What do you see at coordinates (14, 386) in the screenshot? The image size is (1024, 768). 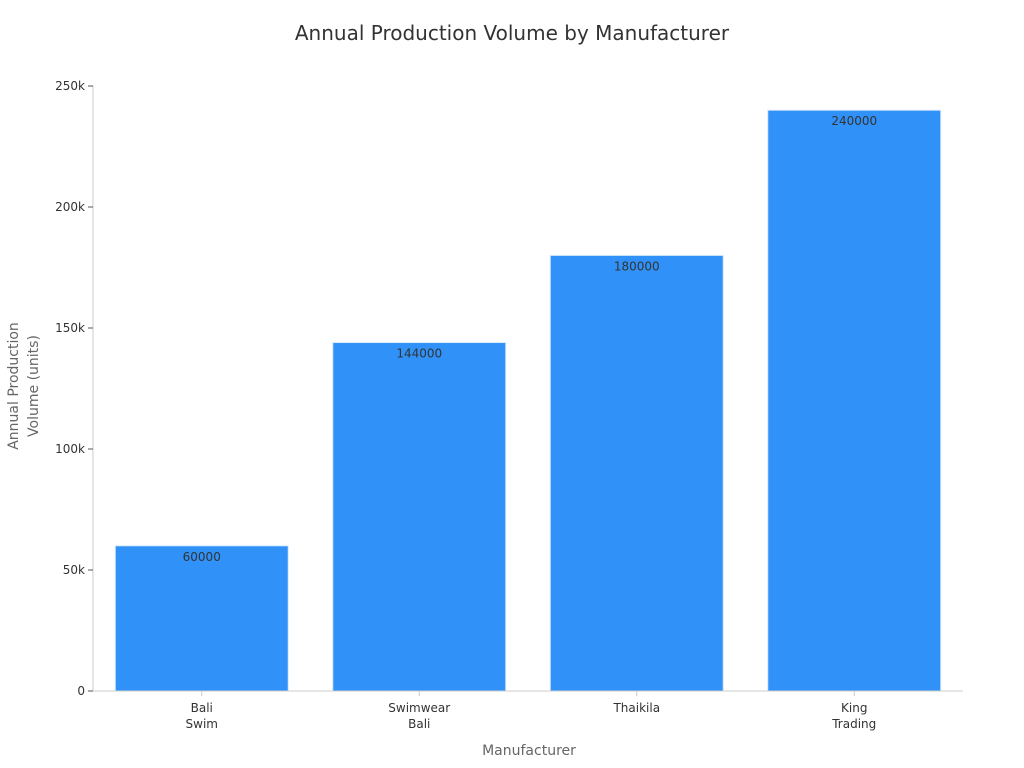 I see `y-axis-label-line-1: Annual Production` at bounding box center [14, 386].